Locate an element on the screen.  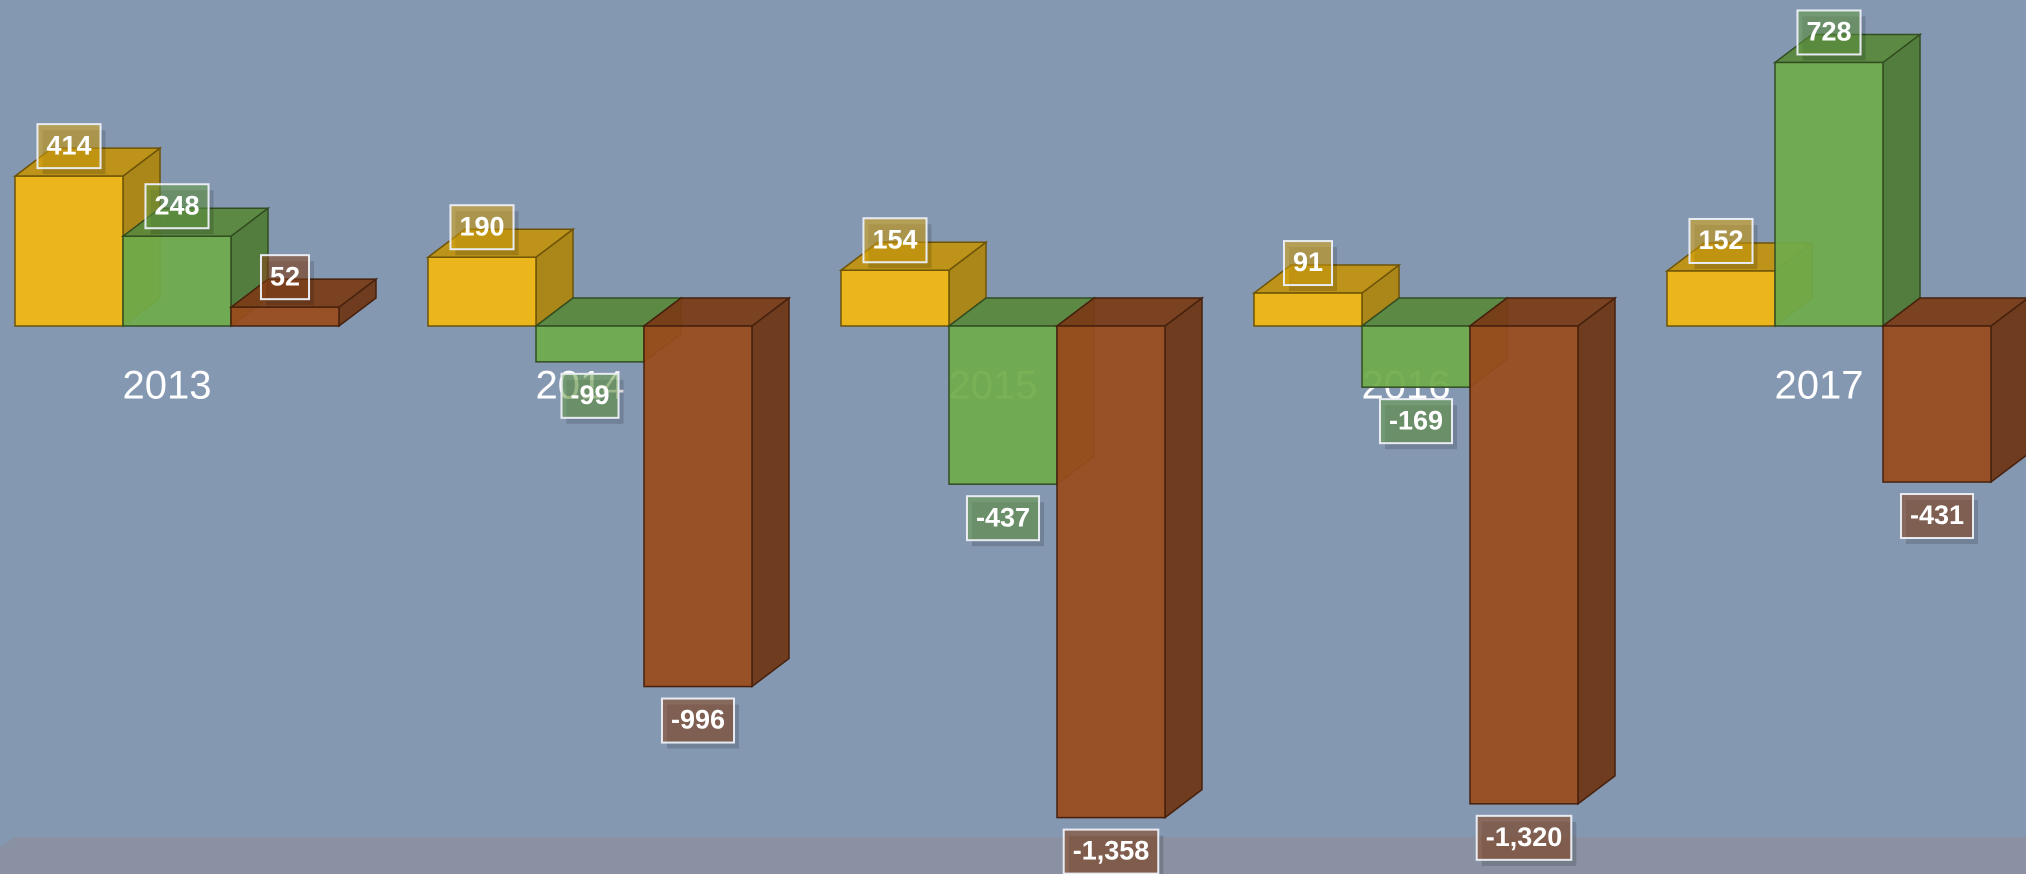
data-label-text: 91 is located at coordinates (1308, 262).